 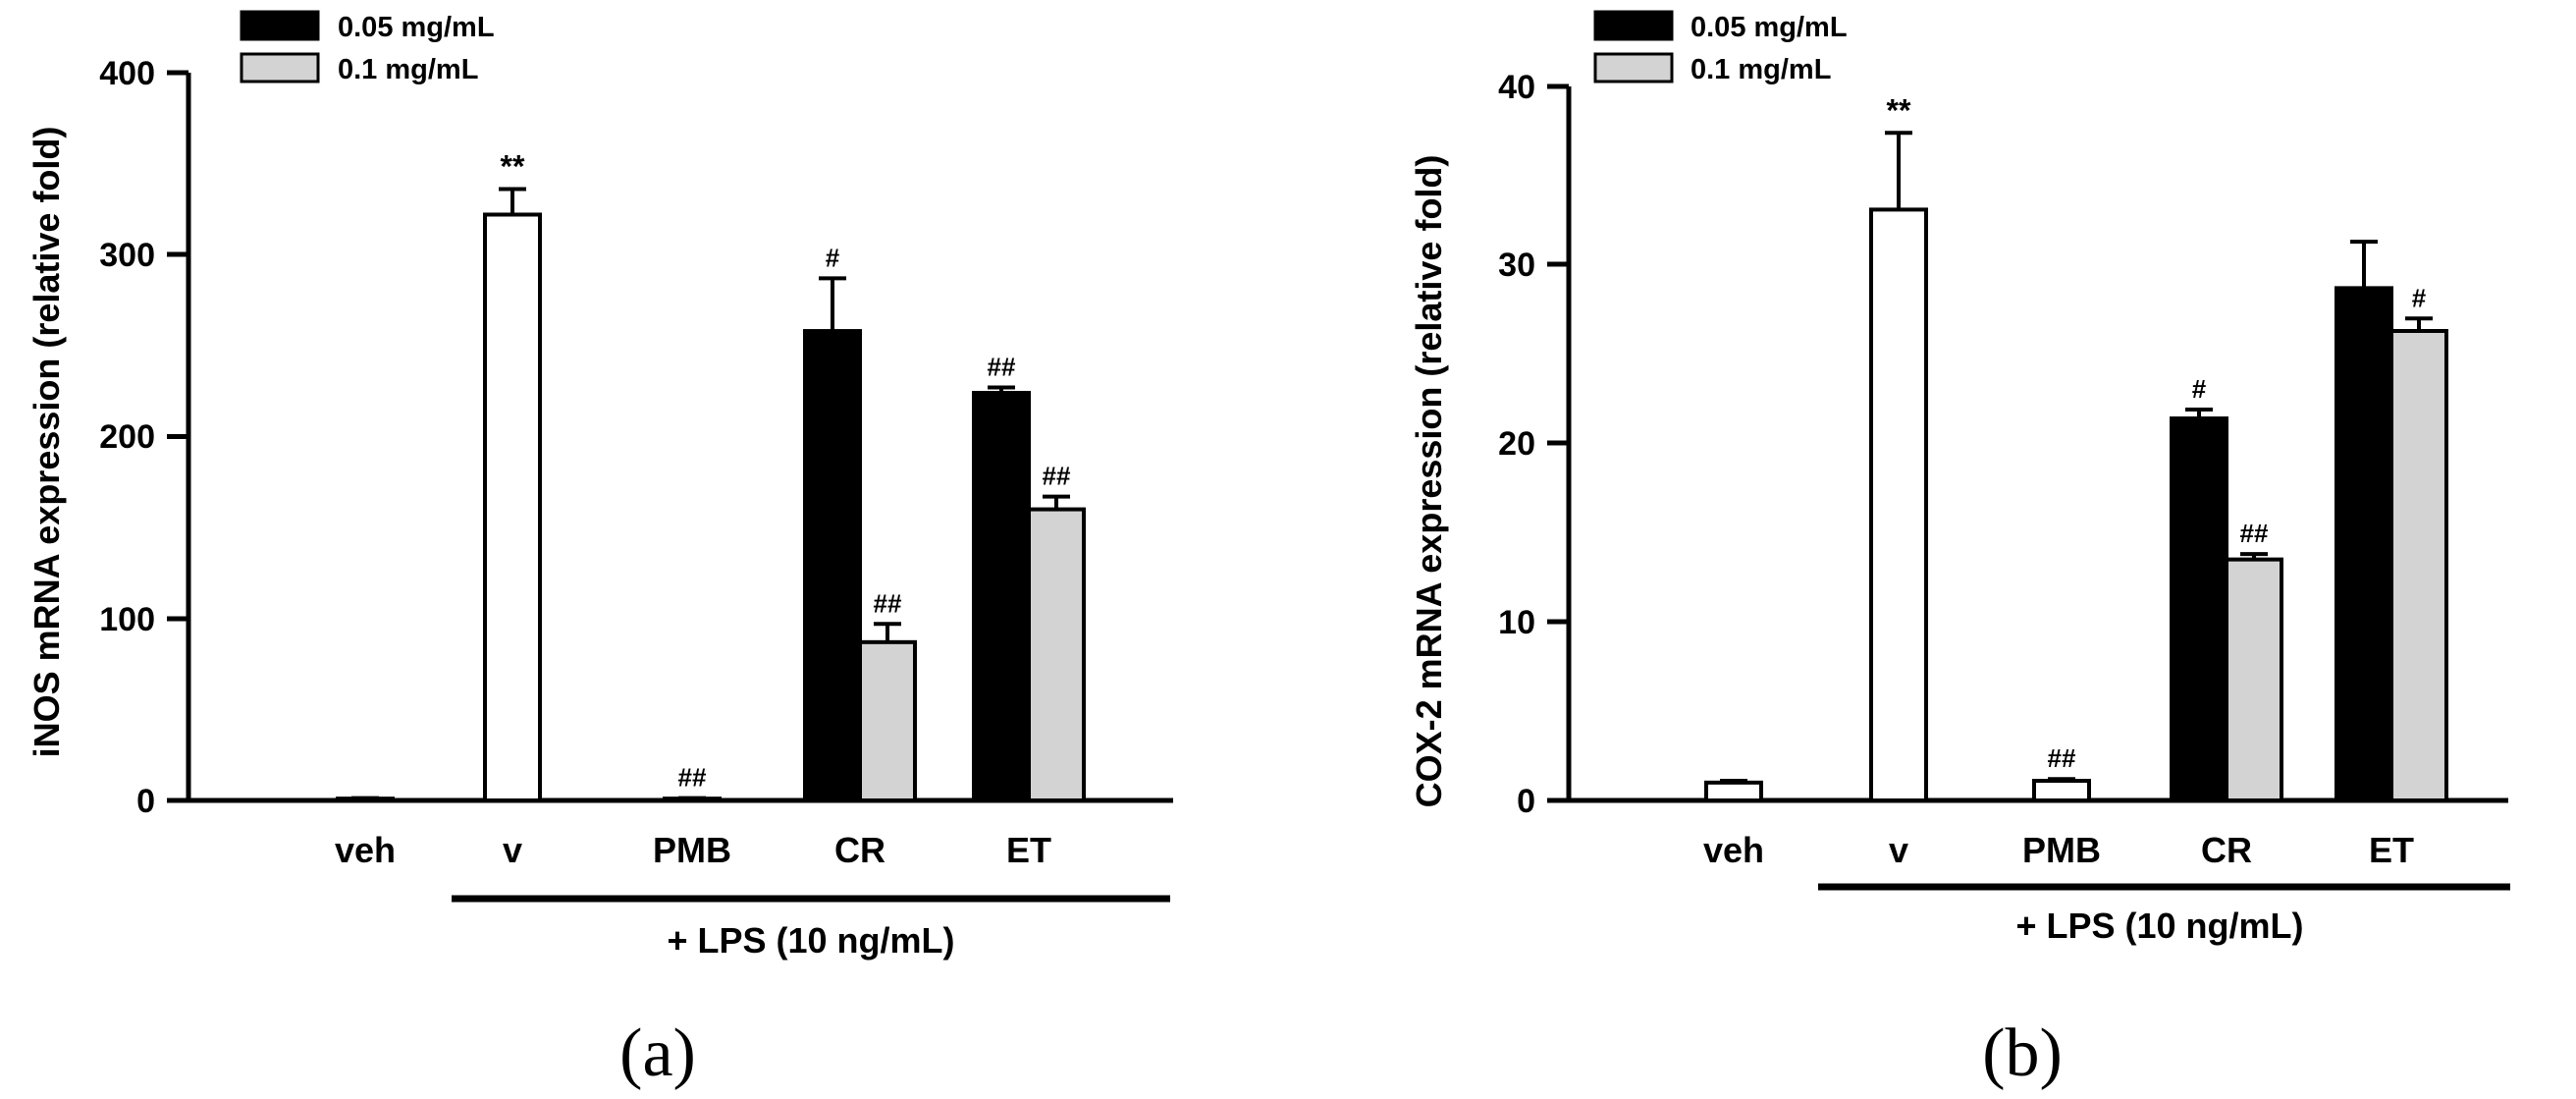 I want to click on y-tick-label: 20, so click(x=1516, y=444).